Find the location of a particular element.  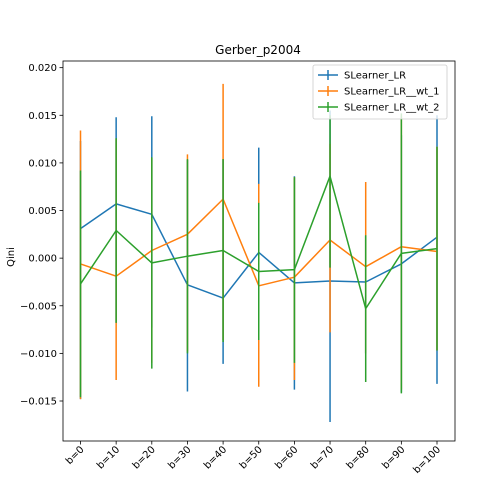

x-tick-label: b=60 is located at coordinates (286, 457).